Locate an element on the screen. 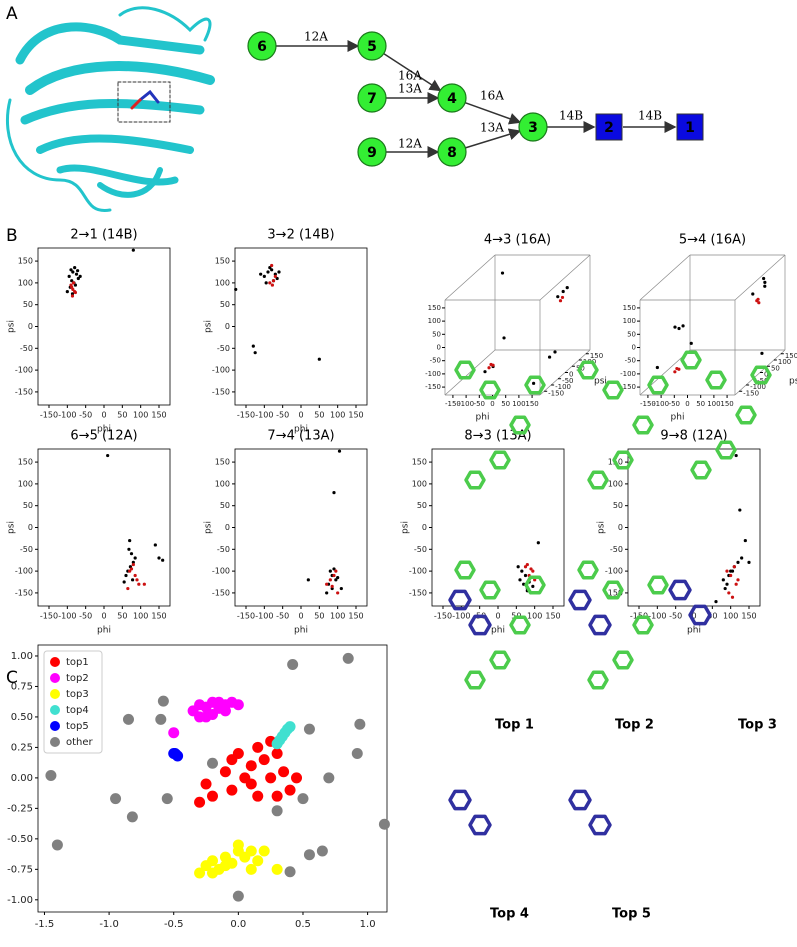 Image resolution: width=797 pixels, height=947 pixels. z-tick-label: 150 is located at coordinates (629, 308).